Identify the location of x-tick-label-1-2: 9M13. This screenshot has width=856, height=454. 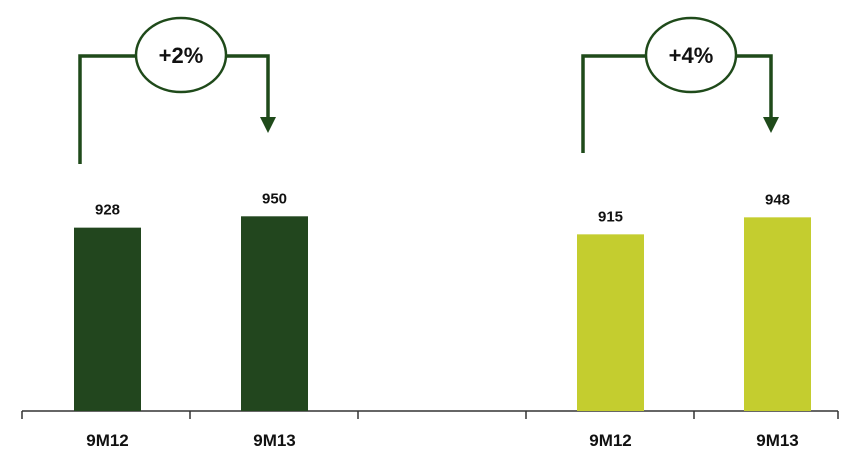
(274, 440).